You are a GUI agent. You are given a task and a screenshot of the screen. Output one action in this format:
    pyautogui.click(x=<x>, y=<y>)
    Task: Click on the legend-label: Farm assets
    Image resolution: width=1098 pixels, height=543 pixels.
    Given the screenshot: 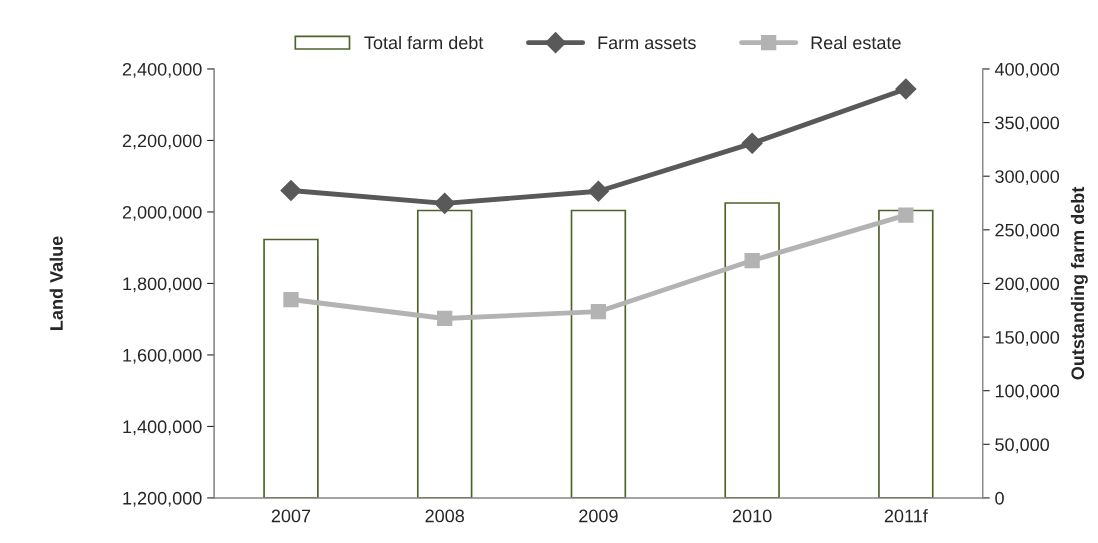 What is the action you would take?
    pyautogui.click(x=647, y=43)
    